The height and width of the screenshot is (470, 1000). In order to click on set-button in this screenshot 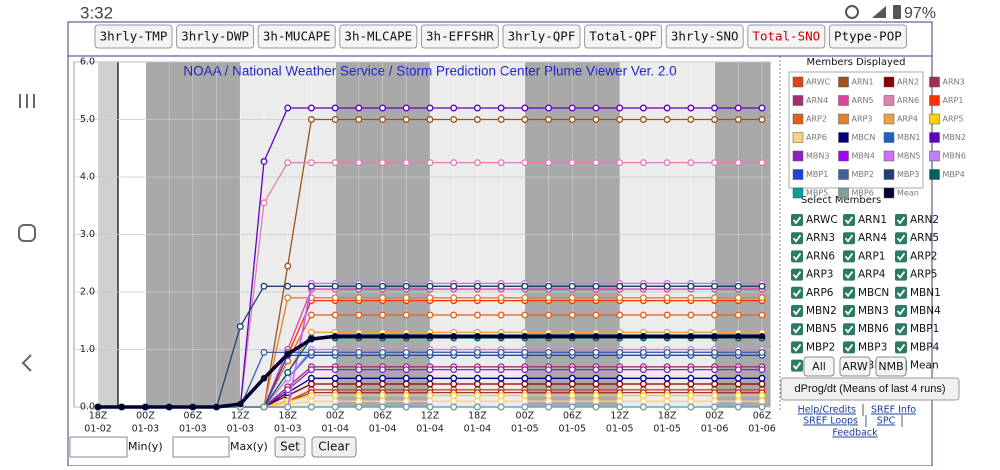, I will do `click(290, 447)`.